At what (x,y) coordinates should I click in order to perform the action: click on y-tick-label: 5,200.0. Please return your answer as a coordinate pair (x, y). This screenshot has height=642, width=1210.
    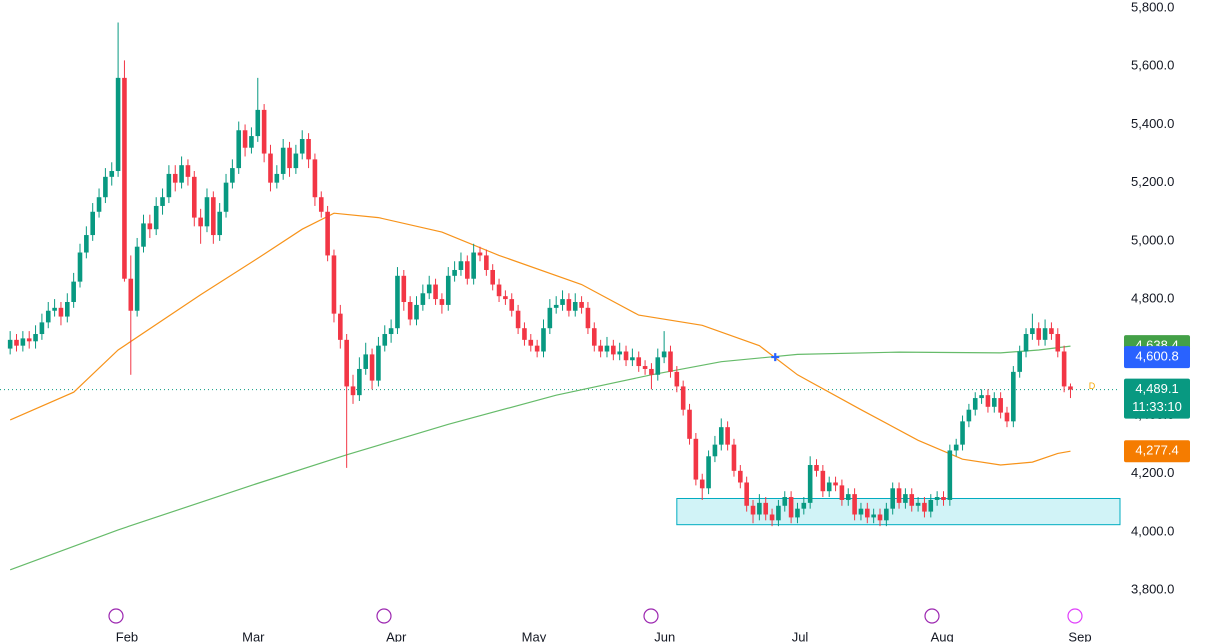
    Looking at the image, I should click on (1152, 181).